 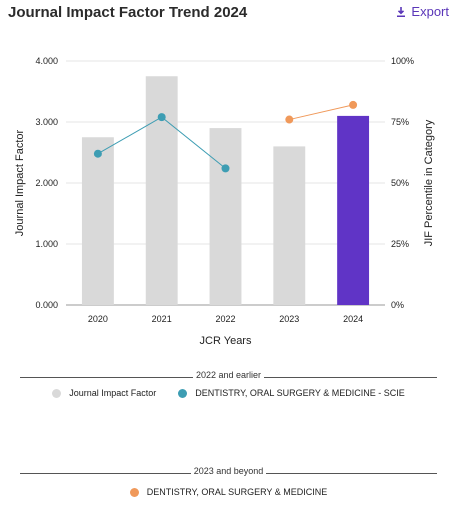 I want to click on y-tick-label: 4.000, so click(x=46, y=61).